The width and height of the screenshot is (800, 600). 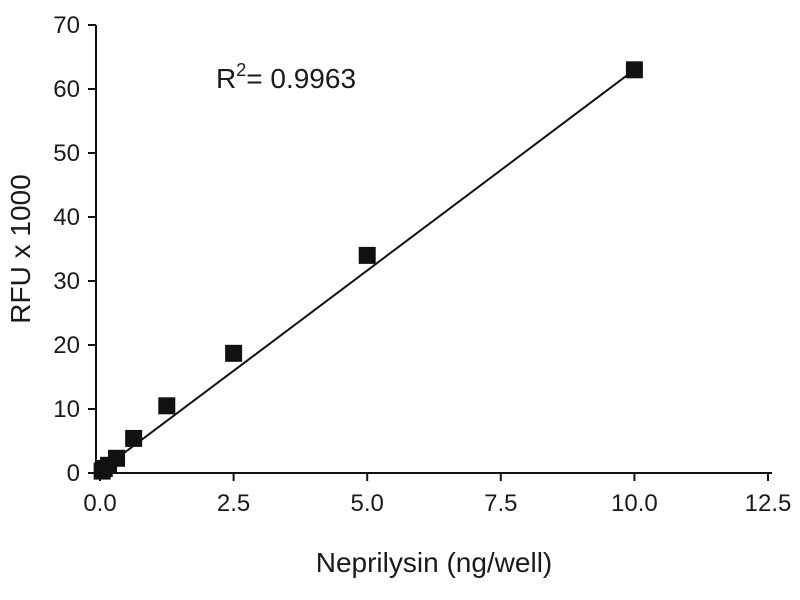 What do you see at coordinates (500, 503) in the screenshot?
I see `x-tick-label: 7.5` at bounding box center [500, 503].